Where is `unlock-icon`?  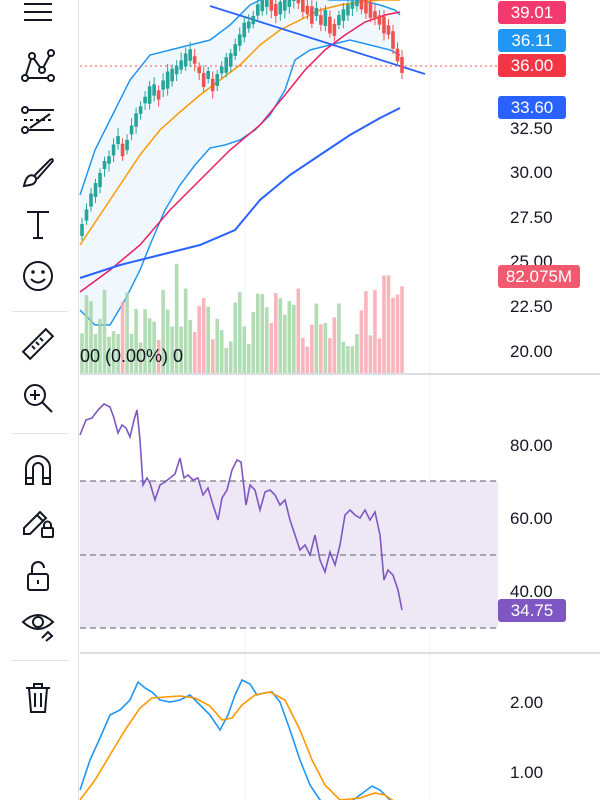 unlock-icon is located at coordinates (38, 576).